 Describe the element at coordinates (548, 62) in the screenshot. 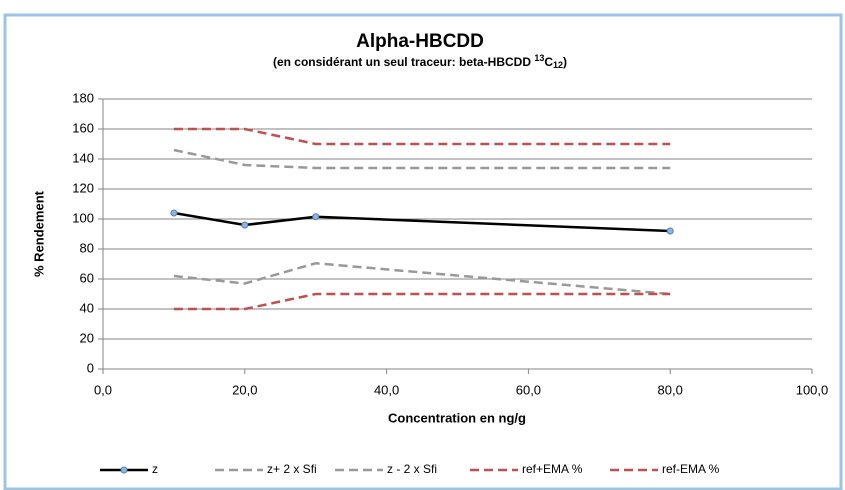

I see `subtitle-text: C` at that location.